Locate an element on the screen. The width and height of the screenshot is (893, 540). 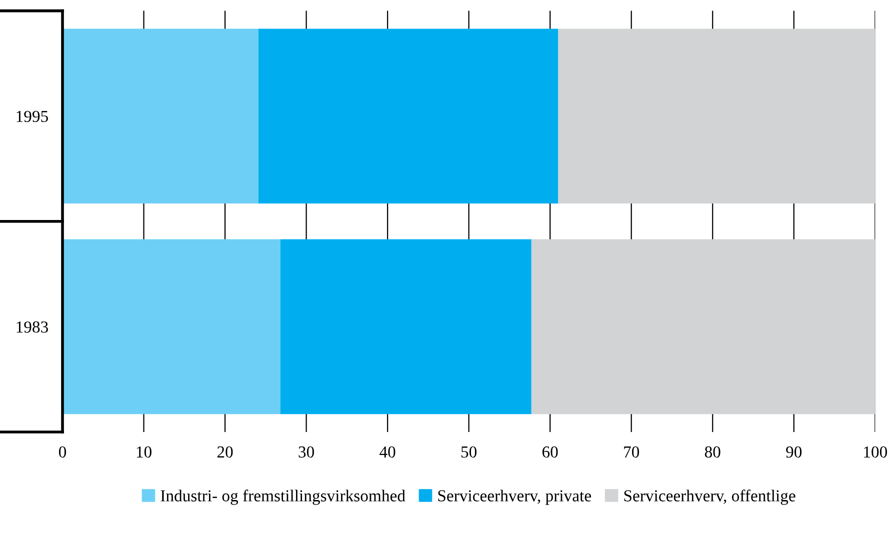
legend-label: Serviceerhverv, offentlige is located at coordinates (710, 497).